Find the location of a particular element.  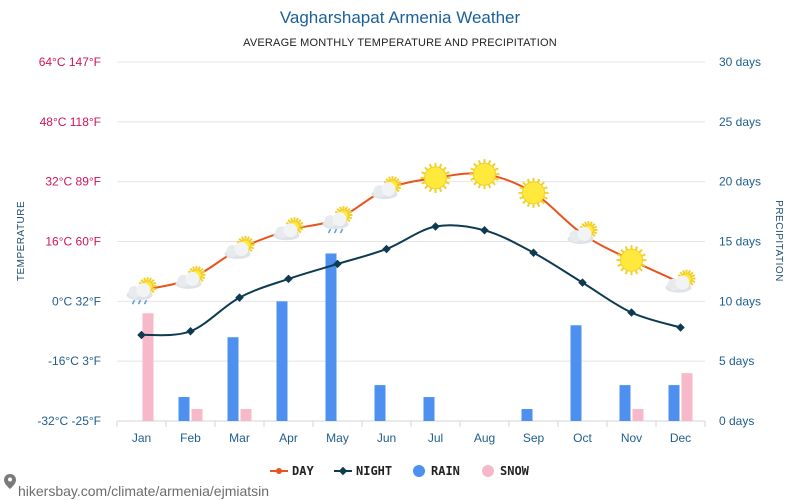

legend-label: DAY is located at coordinates (303, 471).